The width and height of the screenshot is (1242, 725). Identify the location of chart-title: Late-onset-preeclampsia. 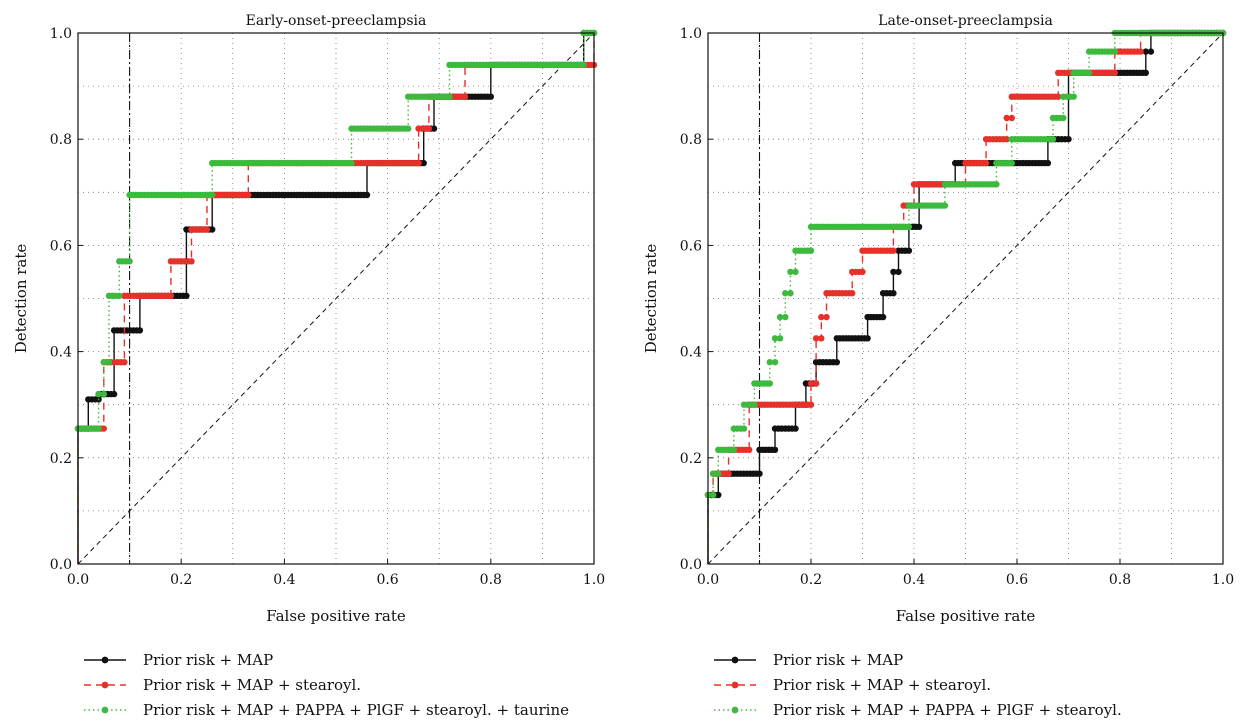
(965, 21).